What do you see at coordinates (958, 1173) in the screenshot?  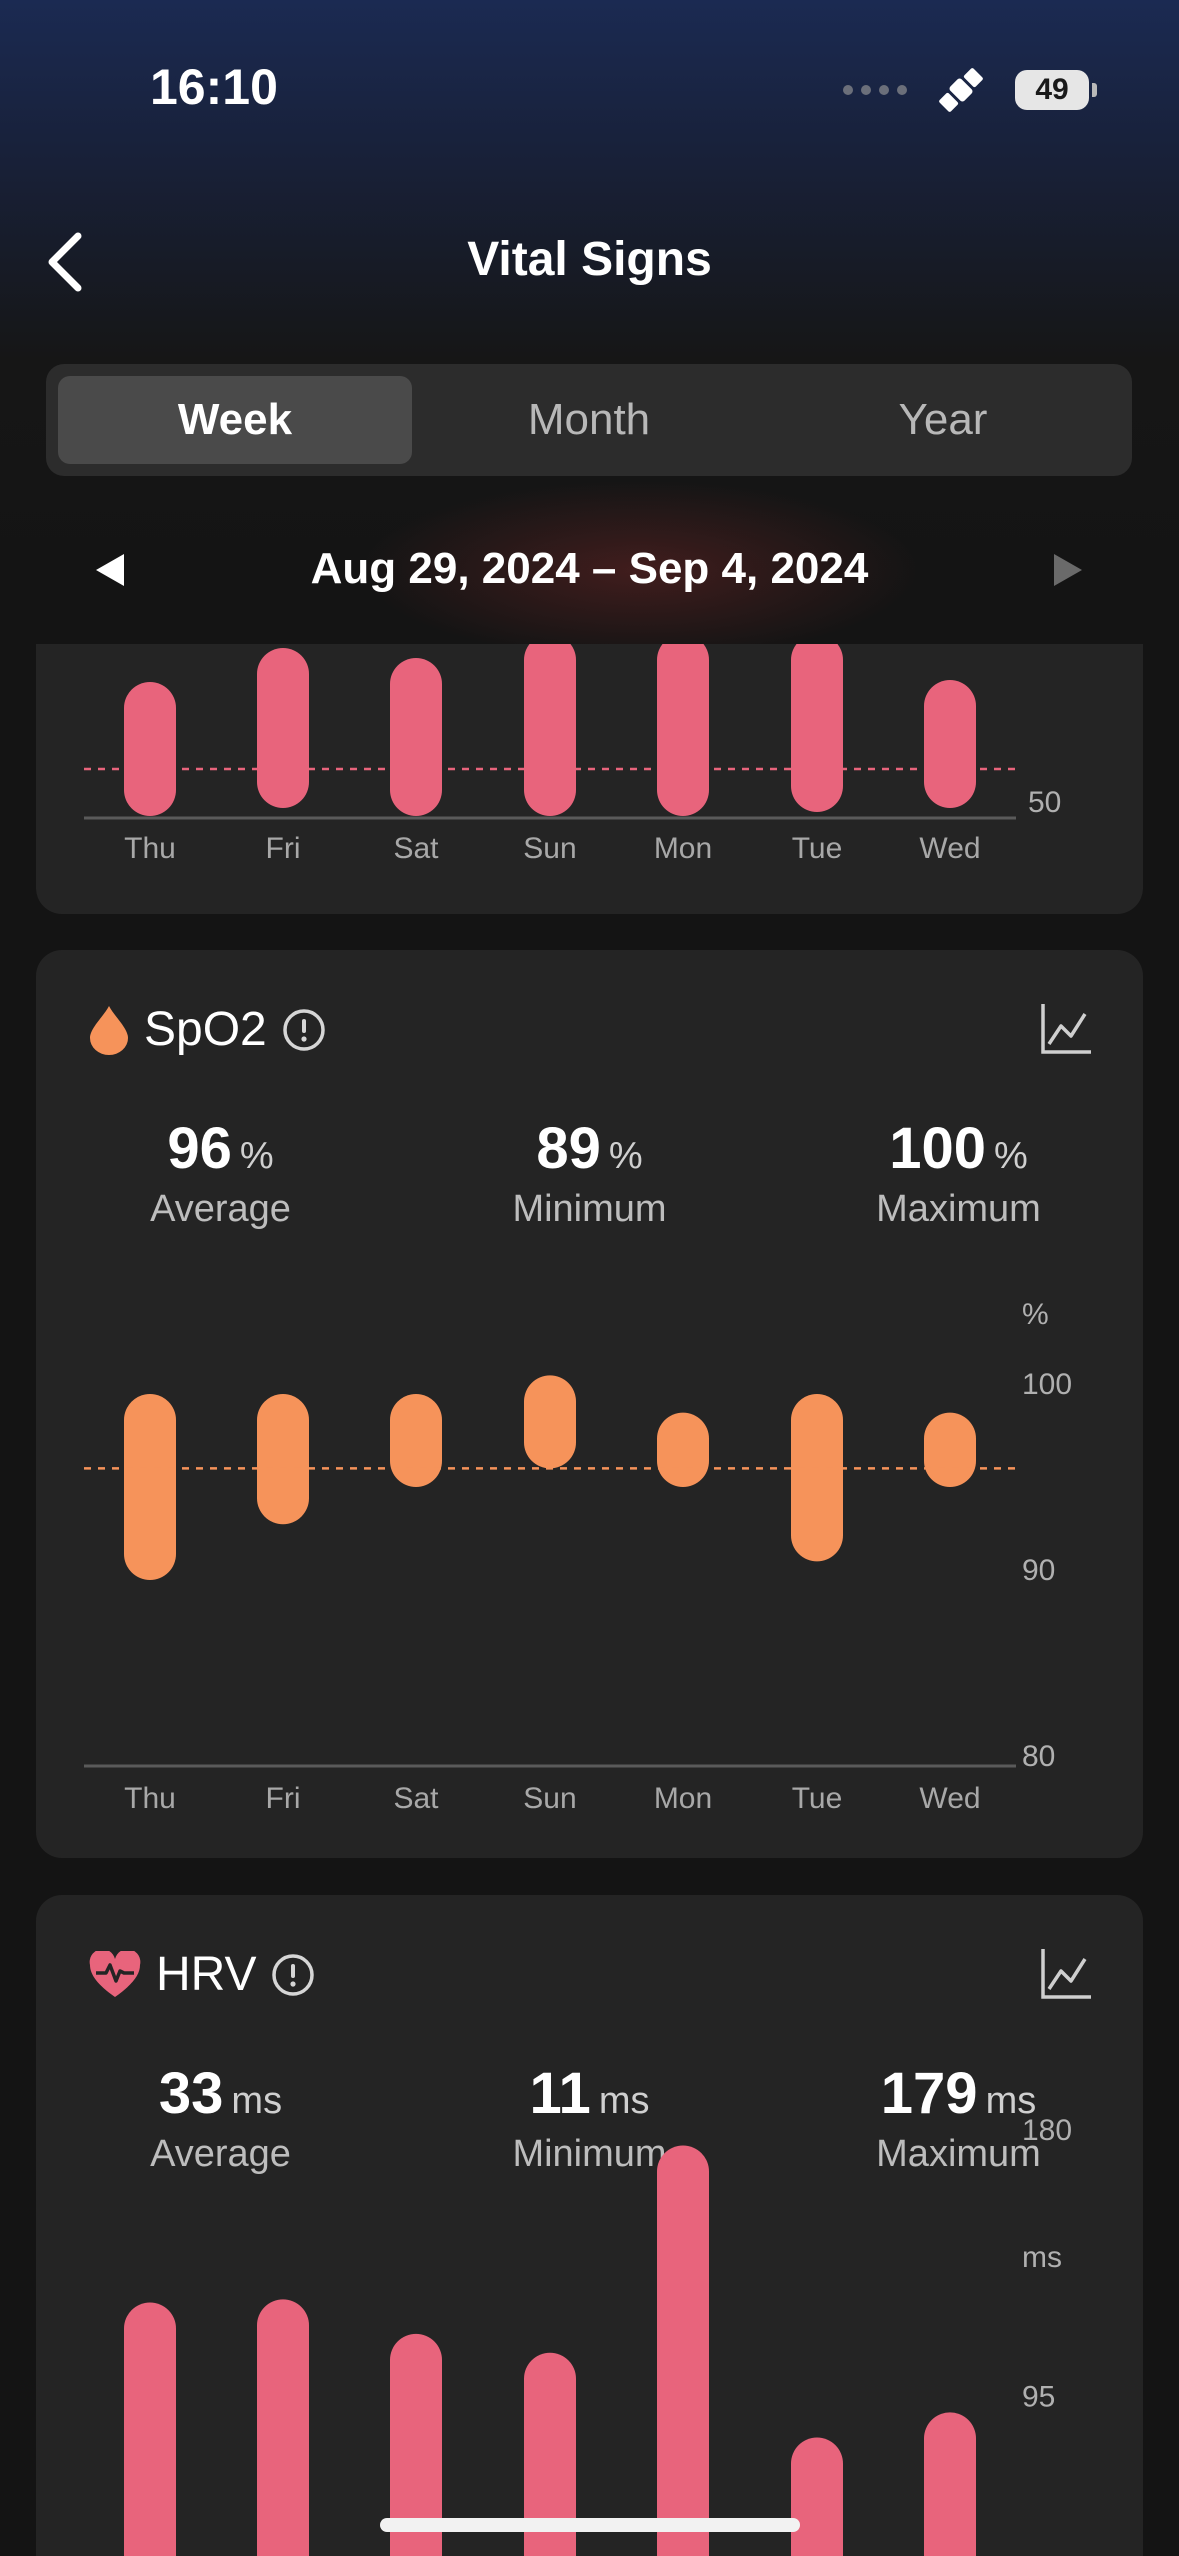 I see `spo2-maximum: 100% Maximum` at bounding box center [958, 1173].